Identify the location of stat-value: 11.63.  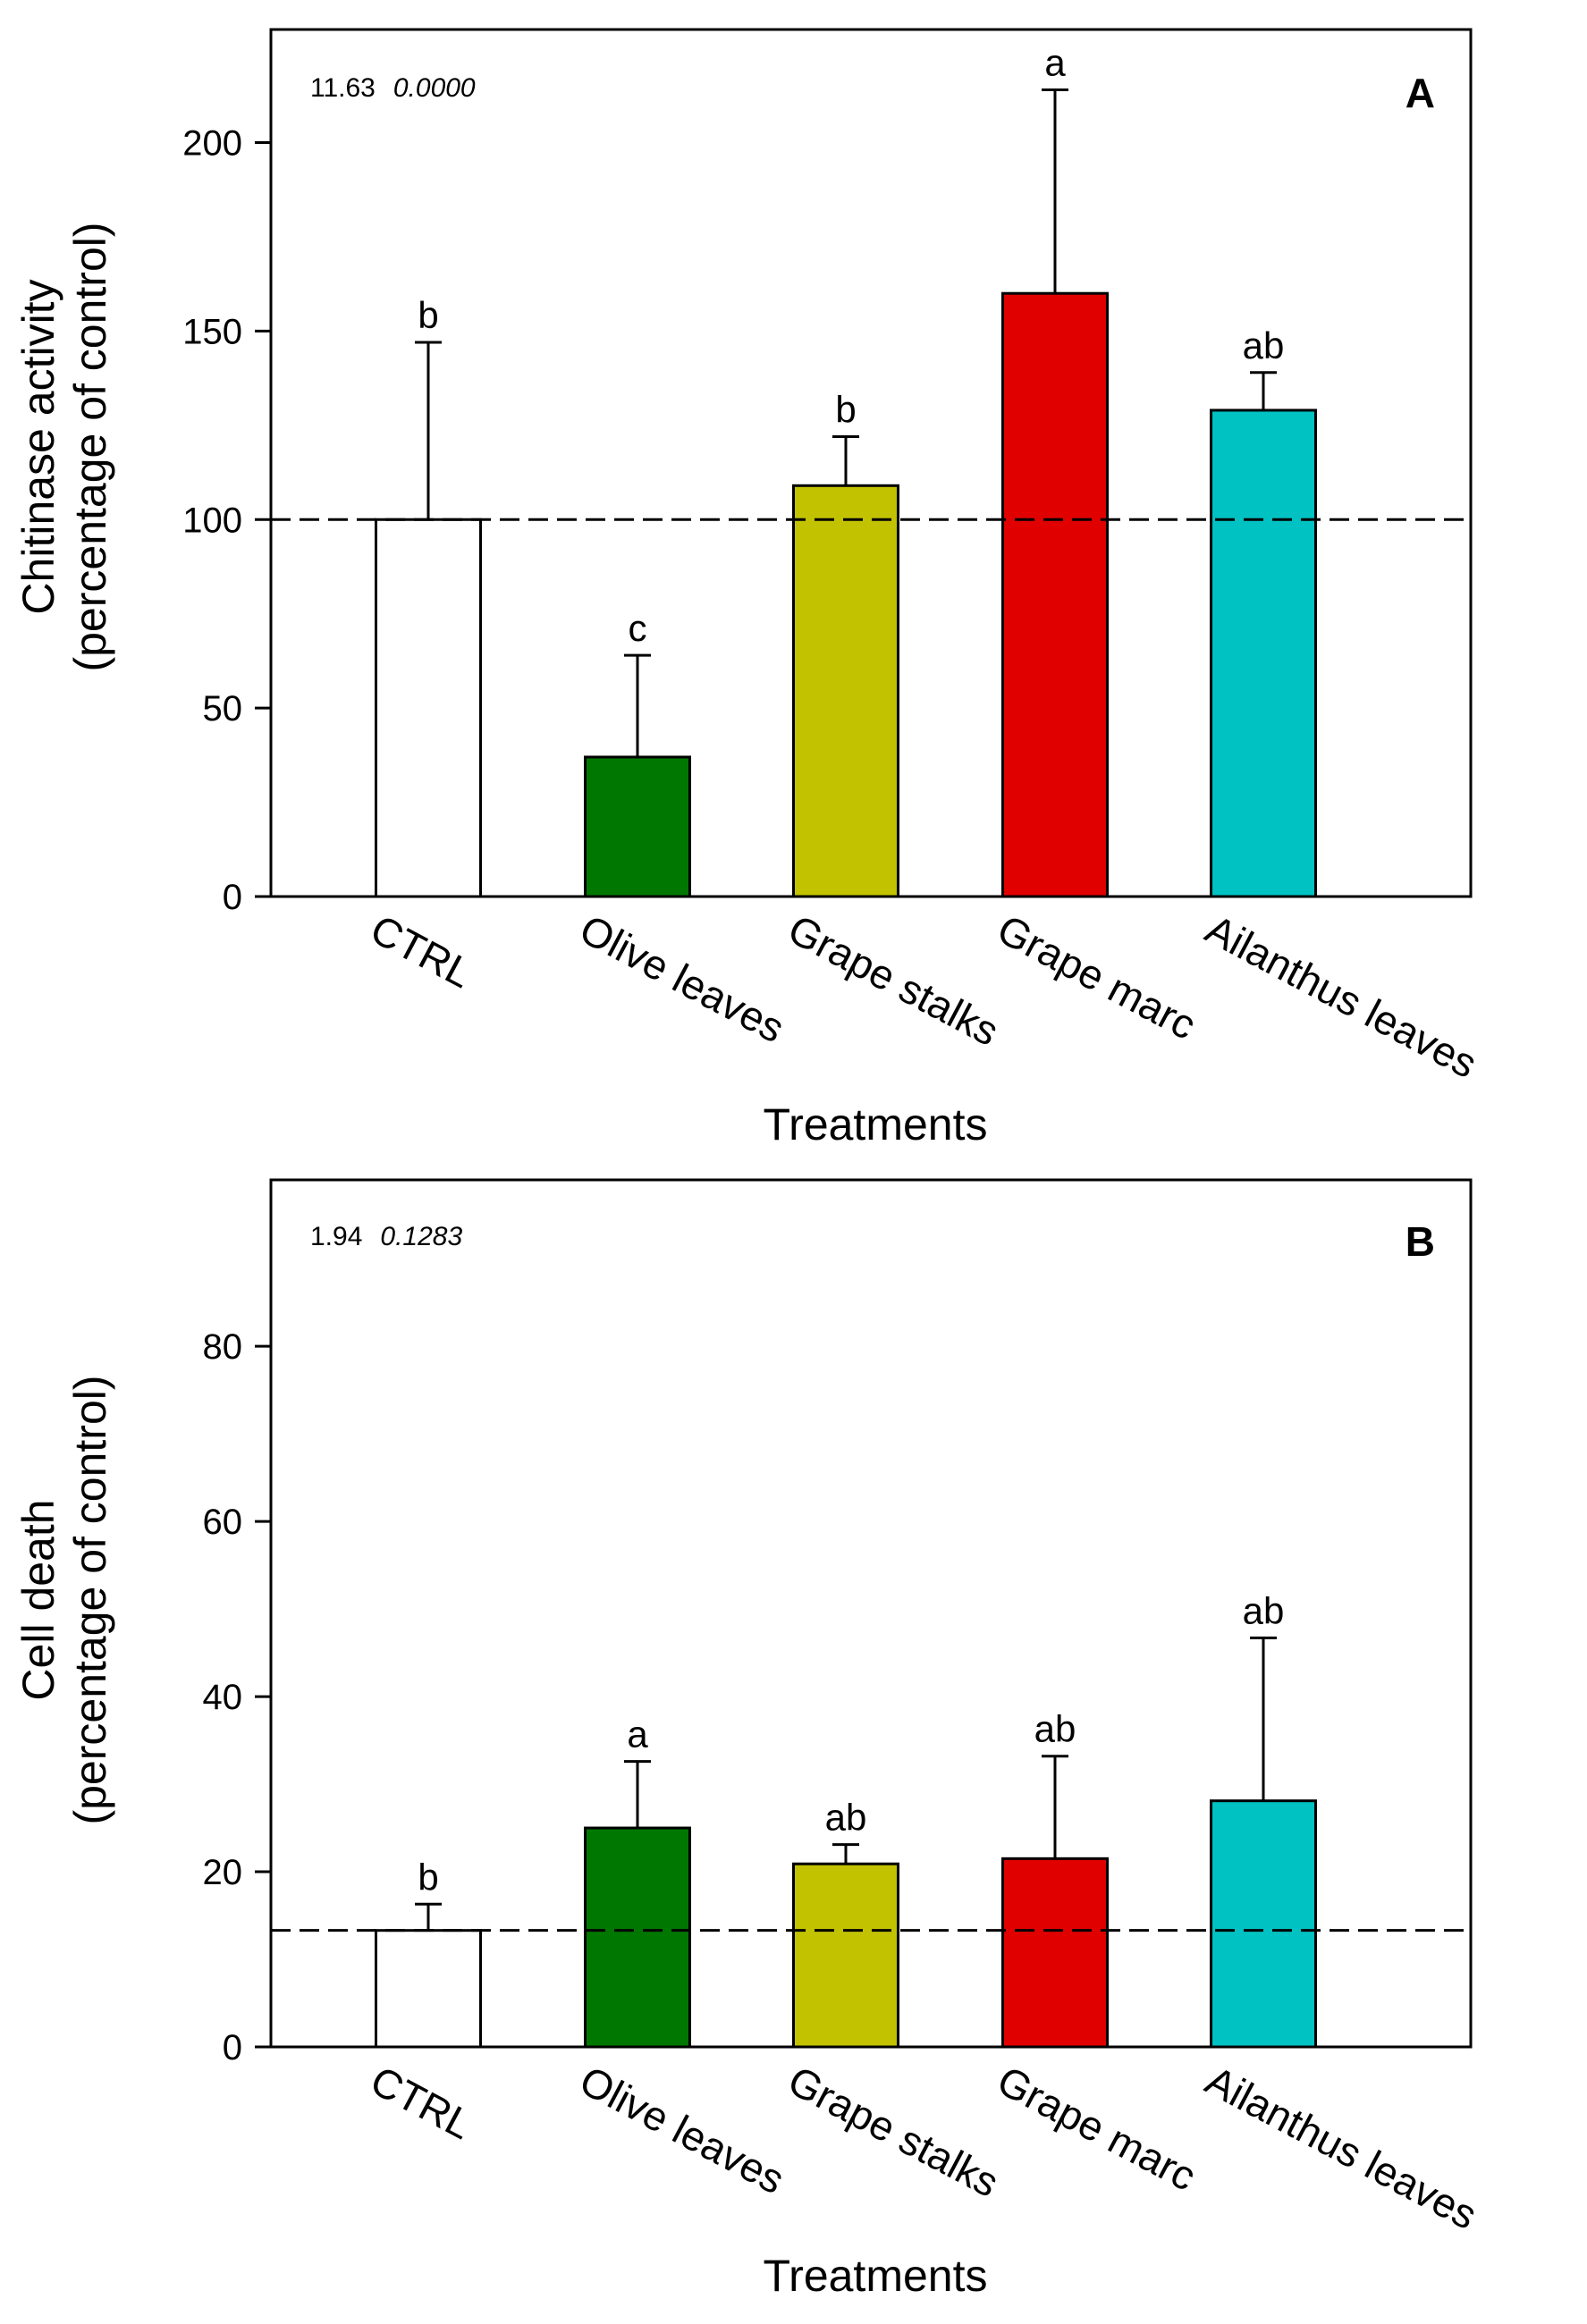
(343, 88).